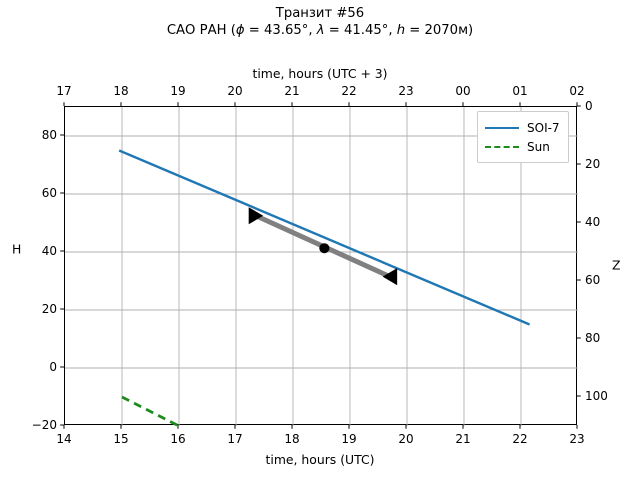 Image resolution: width=640 pixels, height=480 pixels. What do you see at coordinates (577, 91) in the screenshot?
I see `x-tick-label-top: 02` at bounding box center [577, 91].